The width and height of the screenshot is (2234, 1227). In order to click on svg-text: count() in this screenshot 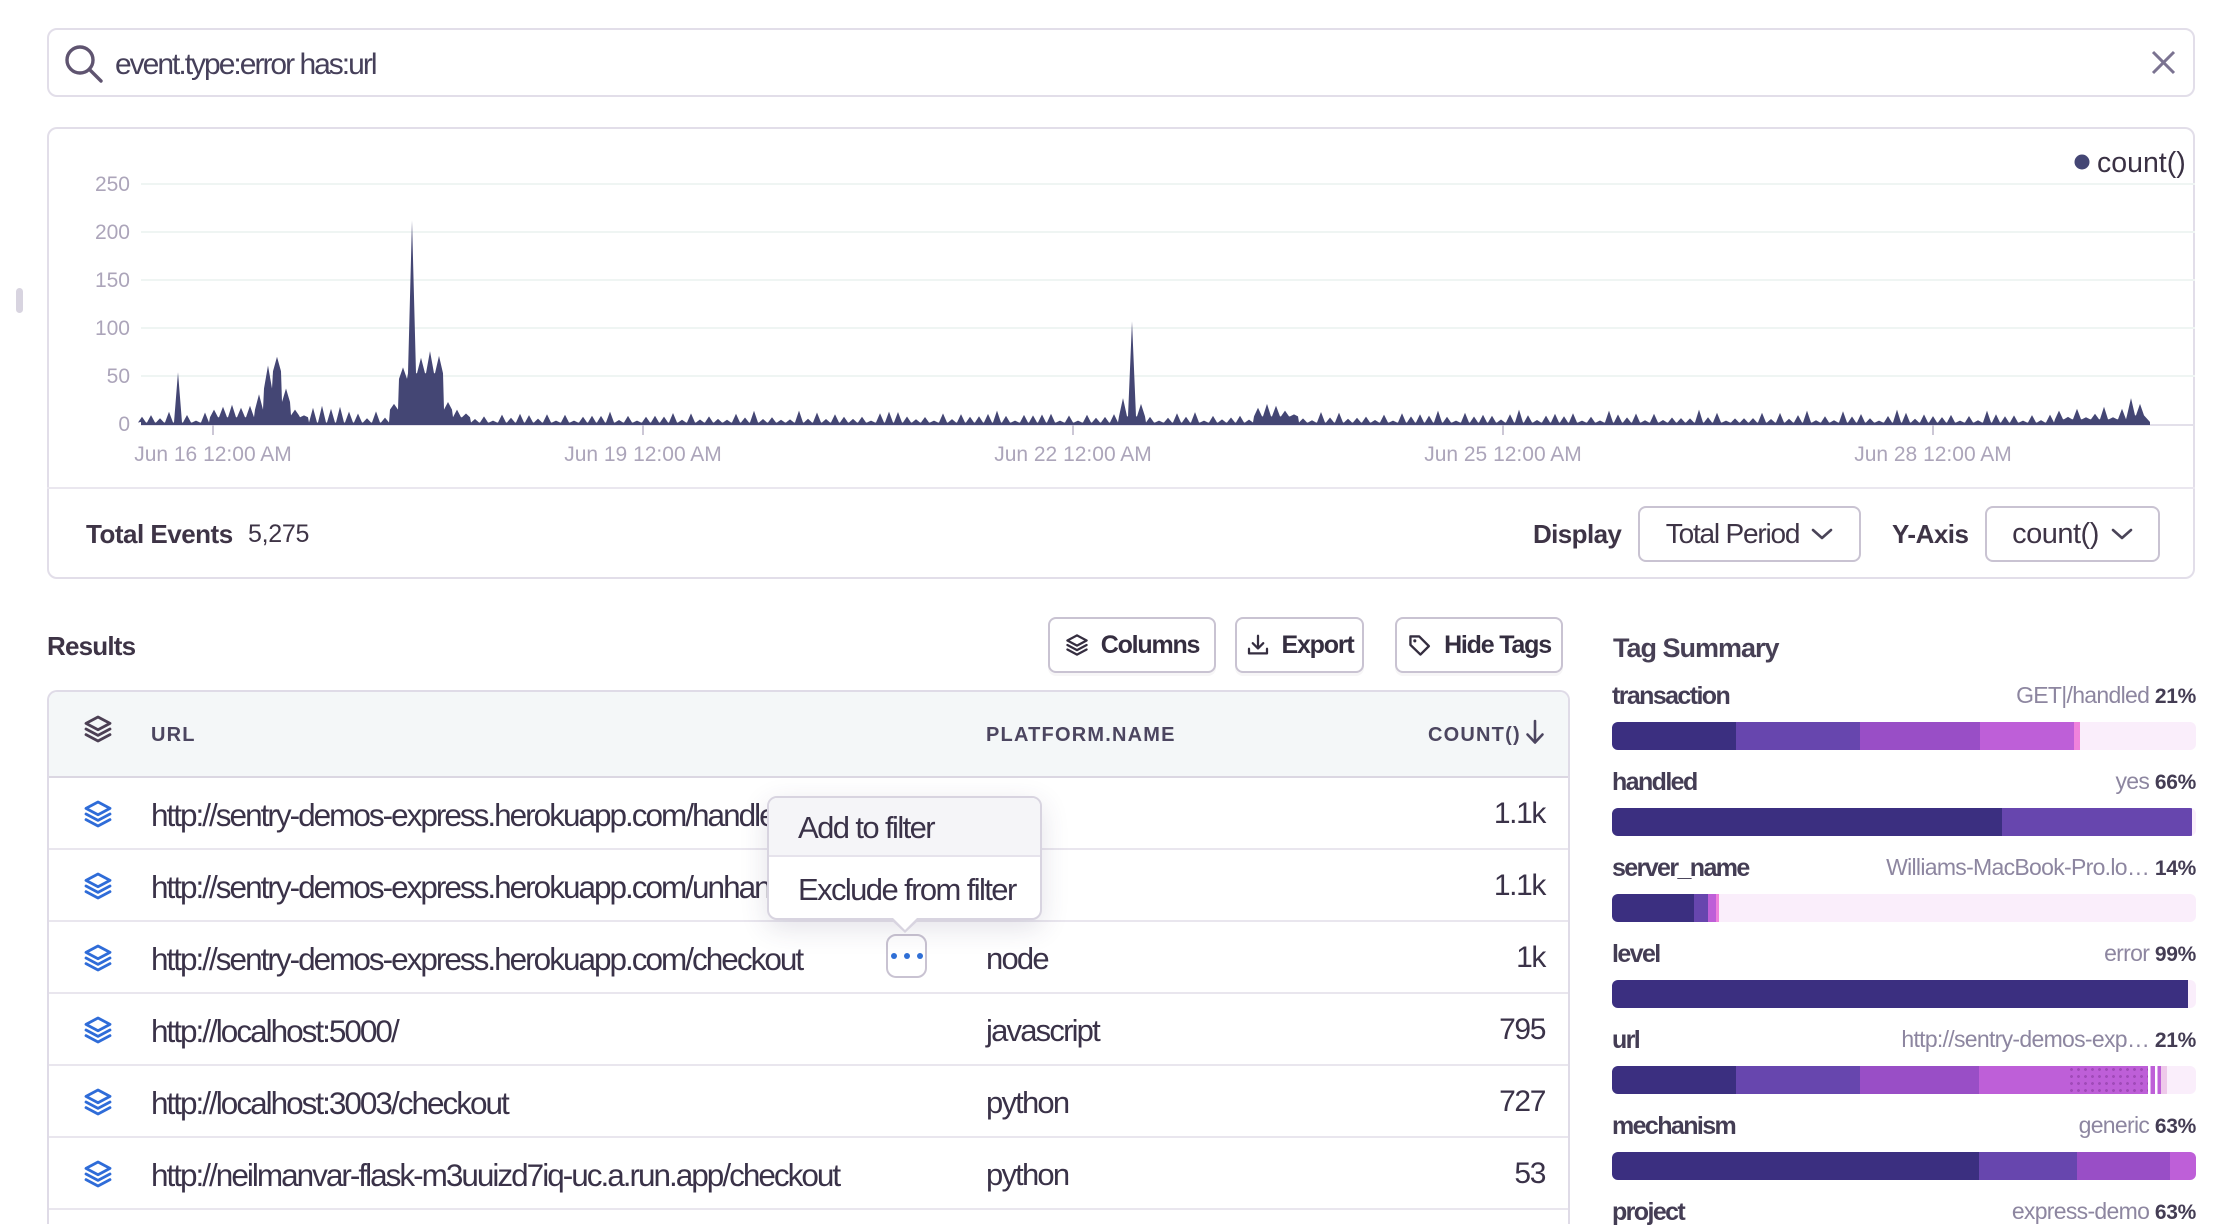, I will do `click(2141, 163)`.